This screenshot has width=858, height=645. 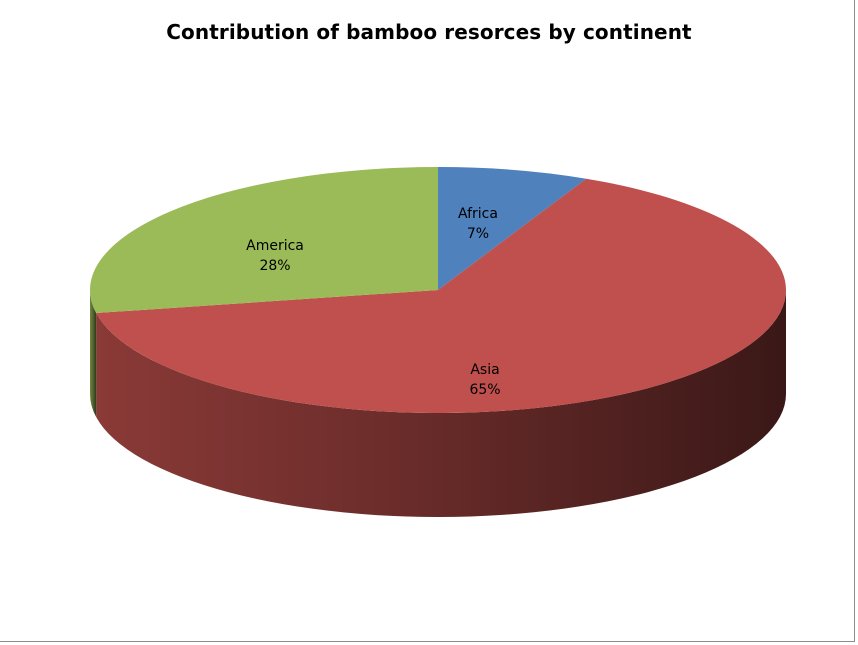 I want to click on pie-slice-africa, so click(x=512, y=228).